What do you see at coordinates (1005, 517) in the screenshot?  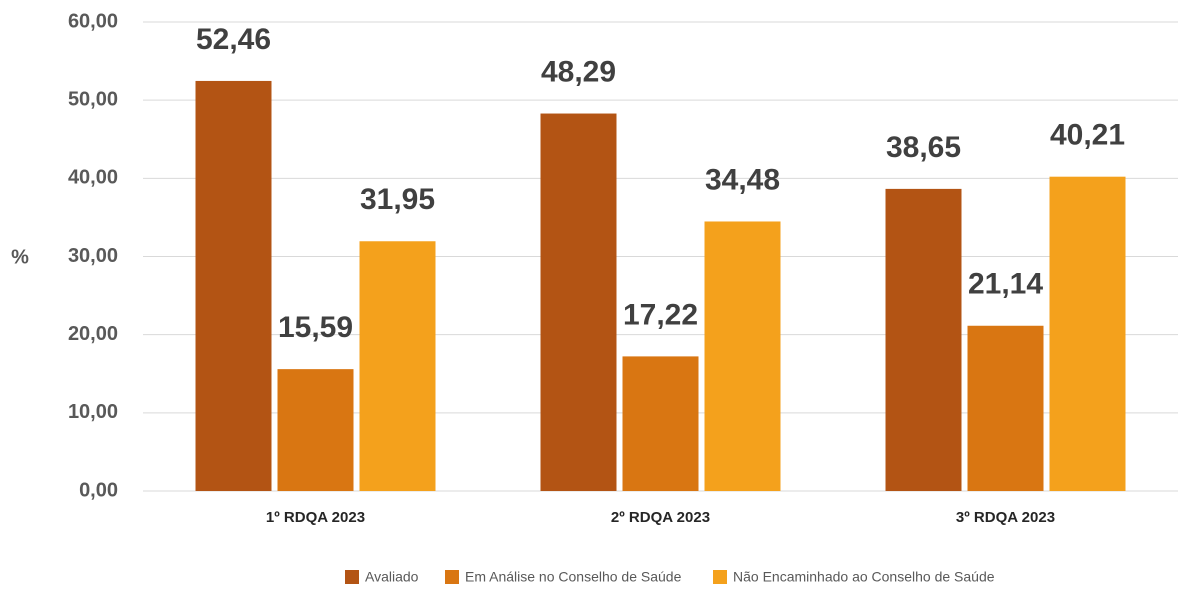 I see `x-tick-label: 3º RDQA 2023` at bounding box center [1005, 517].